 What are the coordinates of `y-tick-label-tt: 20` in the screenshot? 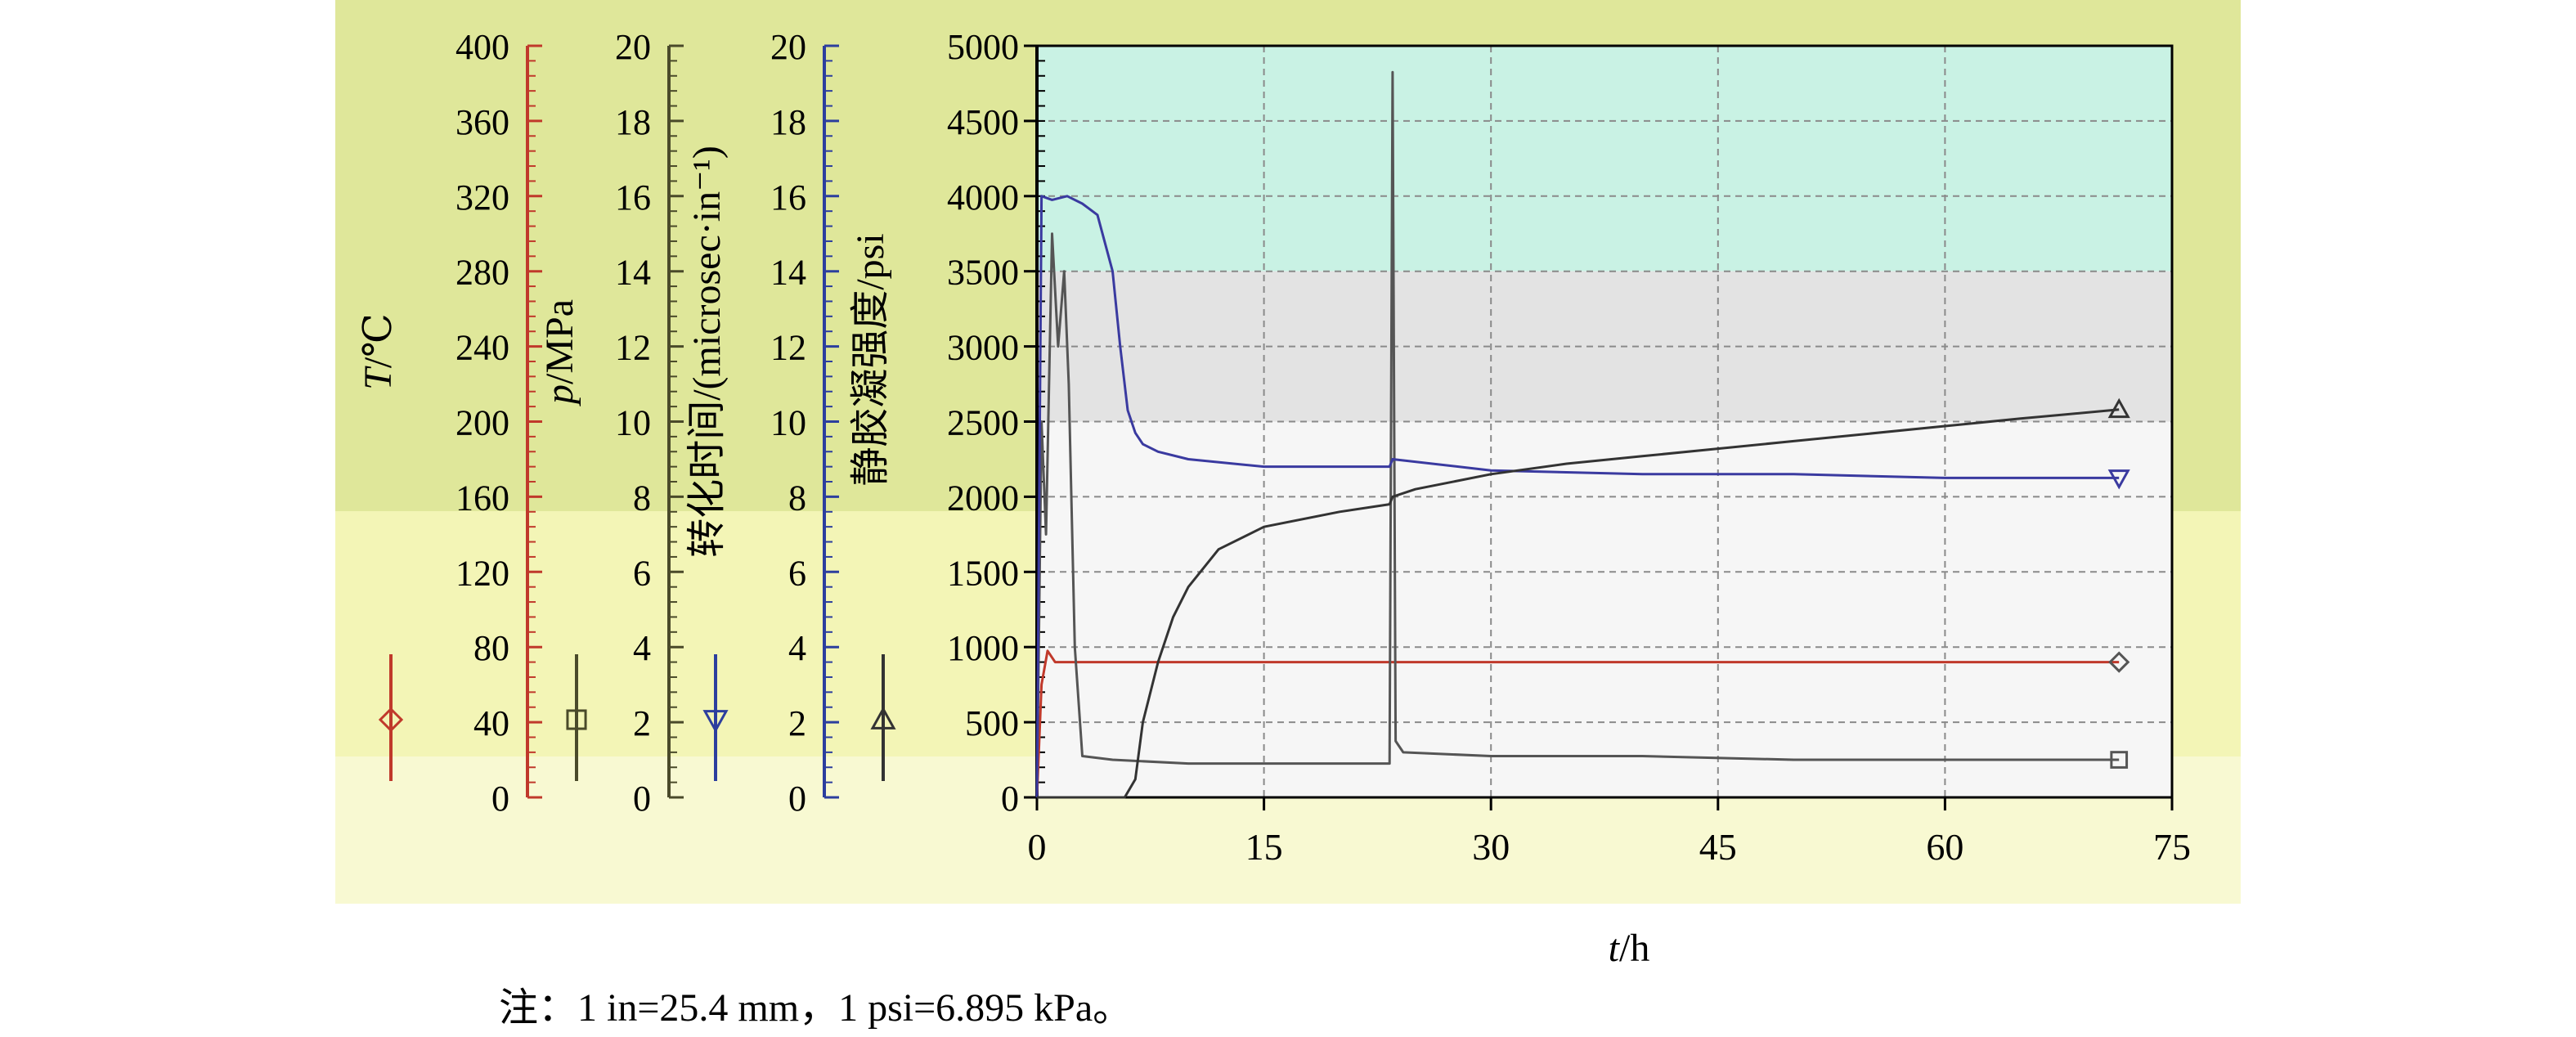 It's located at (788, 47).